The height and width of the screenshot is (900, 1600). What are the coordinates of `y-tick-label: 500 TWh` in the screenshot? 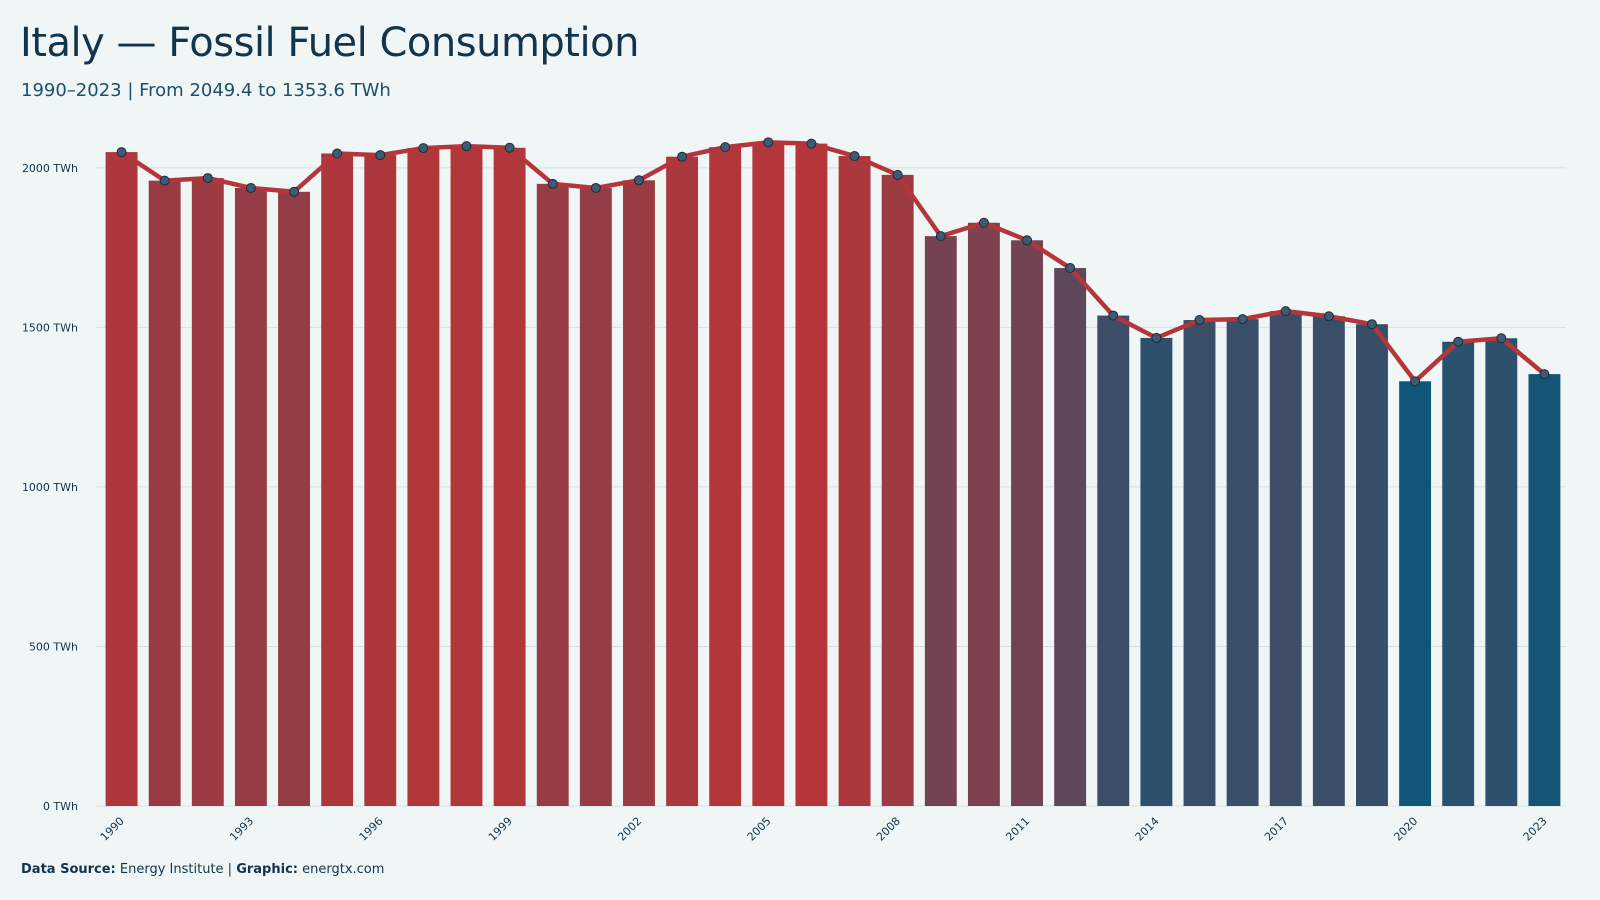 It's located at (53, 646).